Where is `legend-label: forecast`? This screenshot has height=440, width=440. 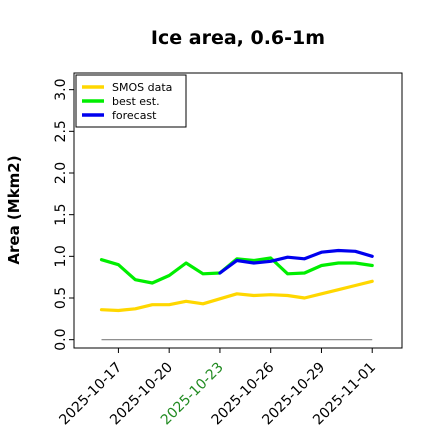 legend-label: forecast is located at coordinates (134, 115).